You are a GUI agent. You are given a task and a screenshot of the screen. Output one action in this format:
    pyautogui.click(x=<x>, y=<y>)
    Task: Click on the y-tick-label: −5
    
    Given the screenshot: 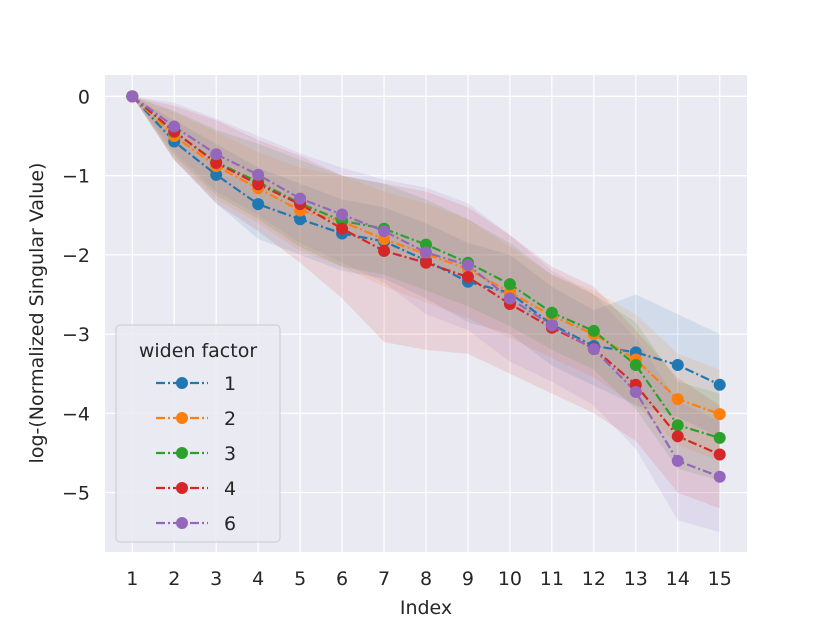 What is the action you would take?
    pyautogui.click(x=76, y=494)
    